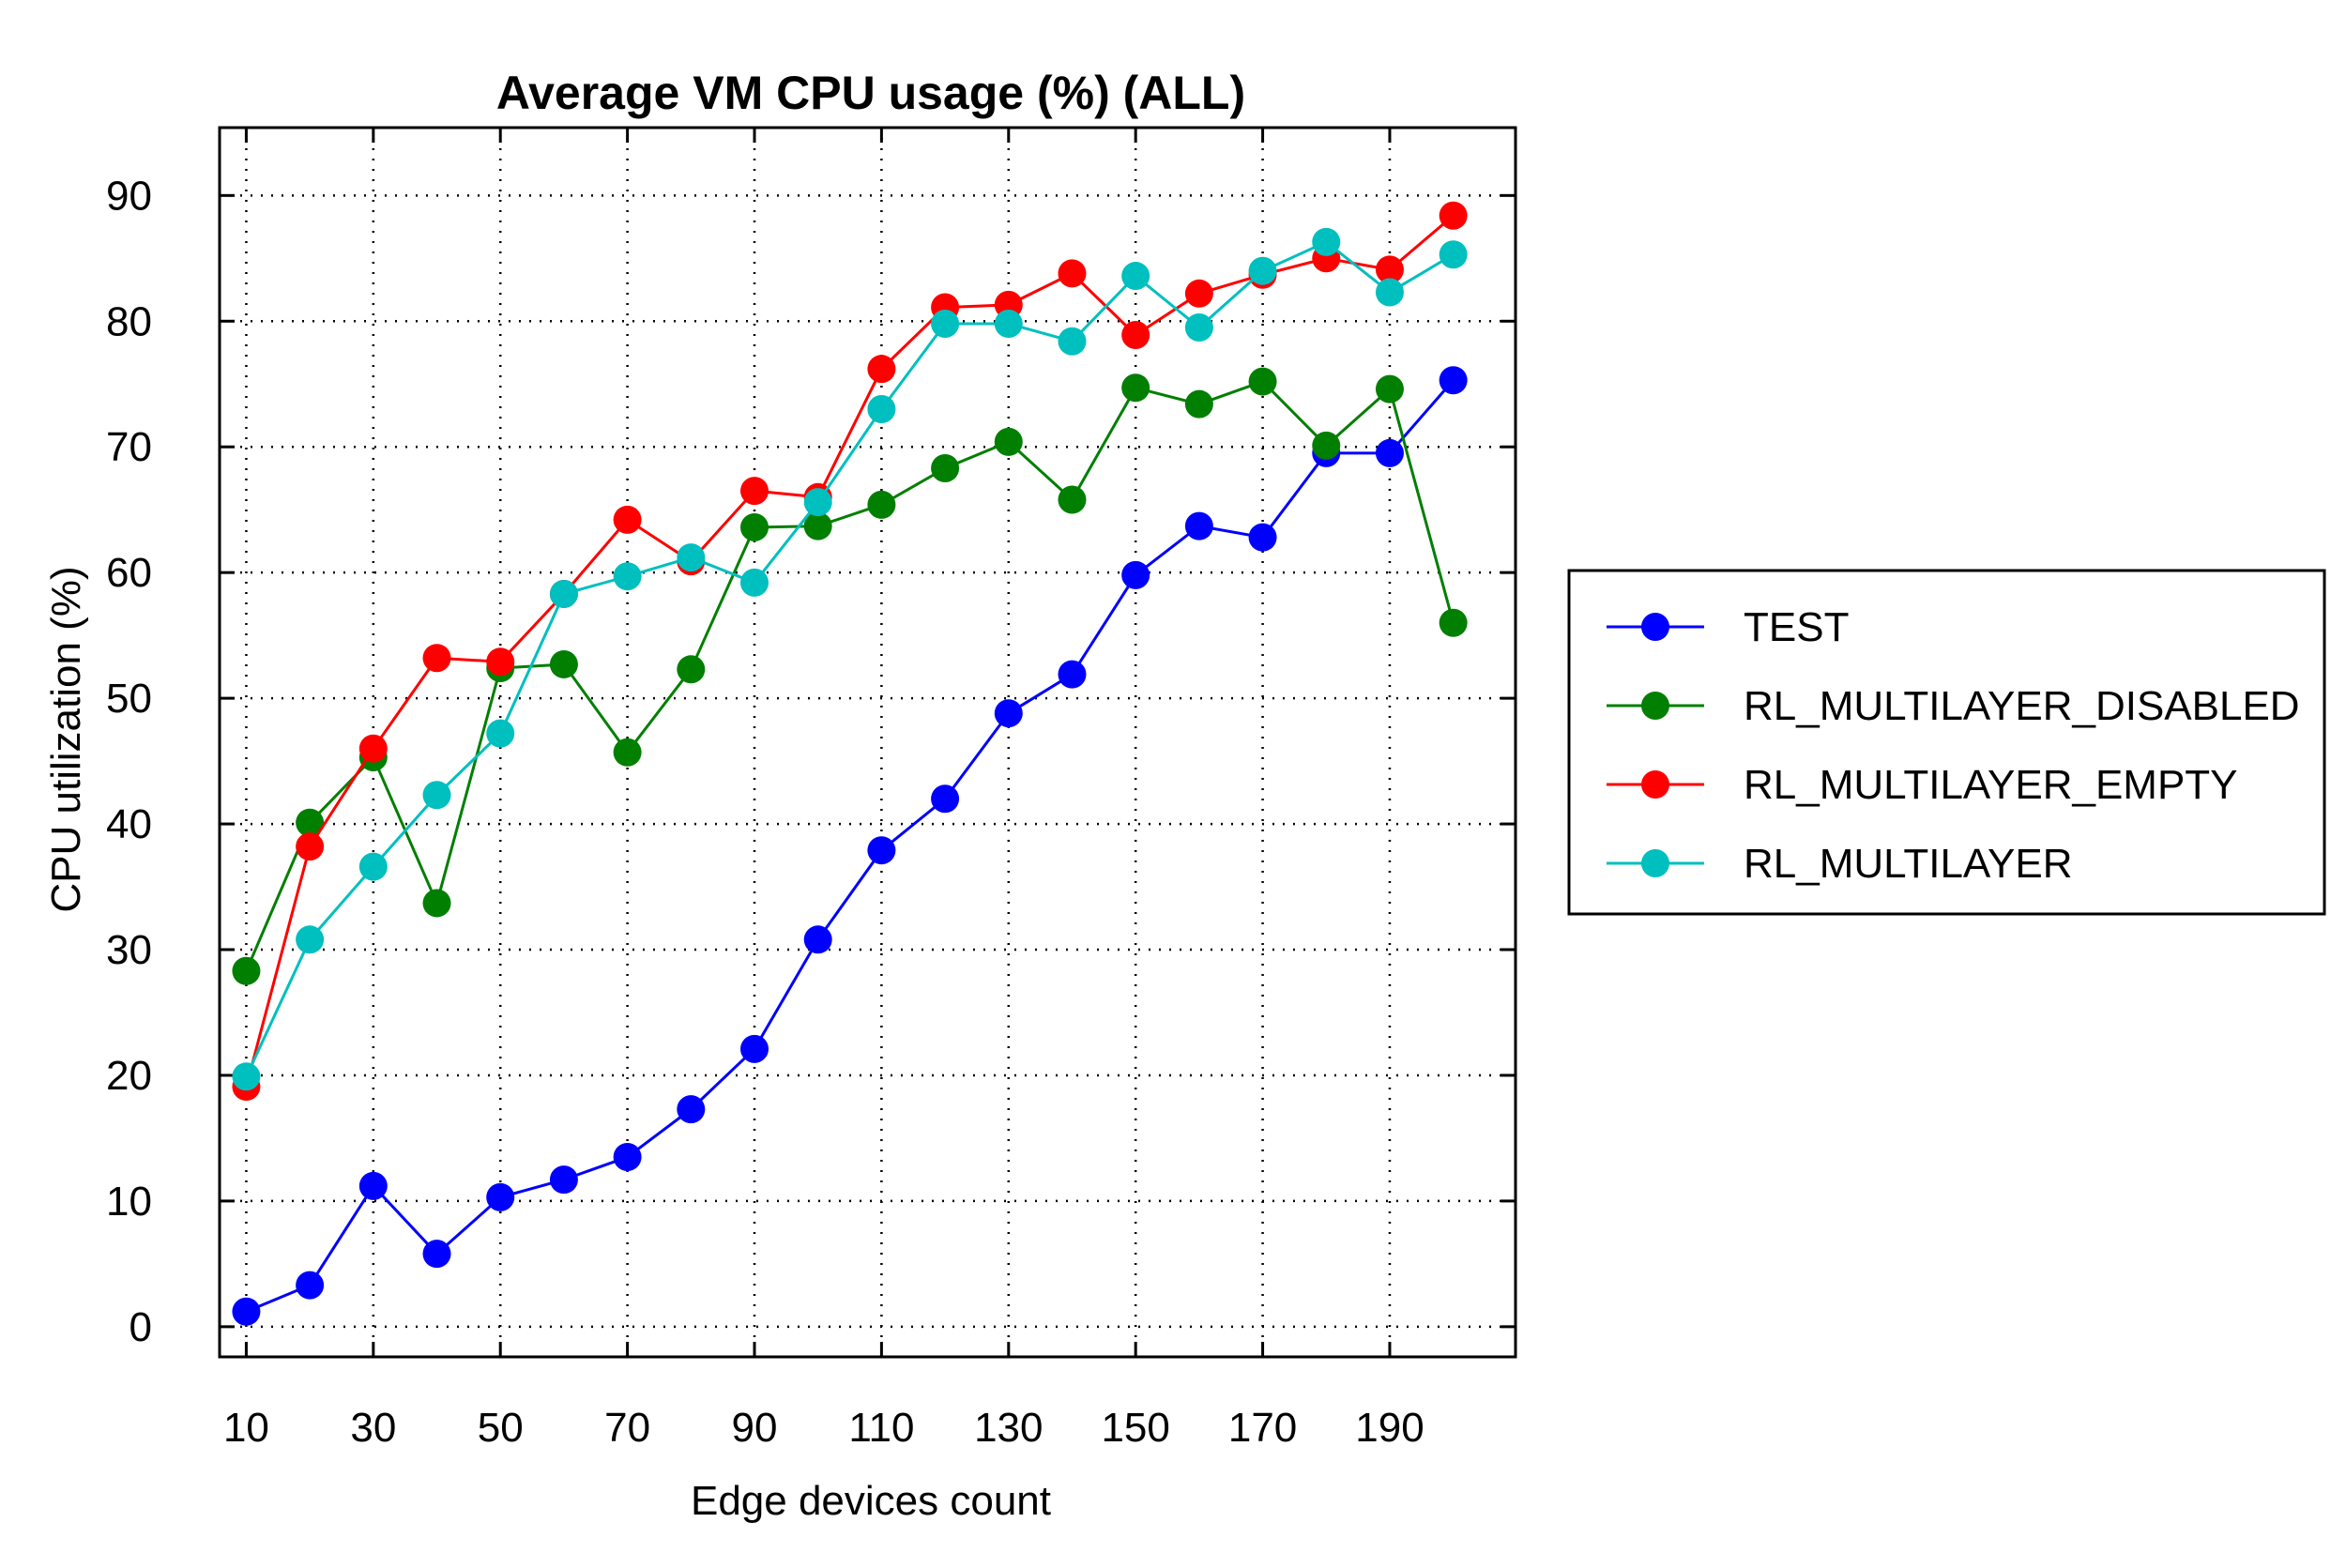 This screenshot has height=1568, width=2346. What do you see at coordinates (501, 1428) in the screenshot?
I see `x-tick-label: 50` at bounding box center [501, 1428].